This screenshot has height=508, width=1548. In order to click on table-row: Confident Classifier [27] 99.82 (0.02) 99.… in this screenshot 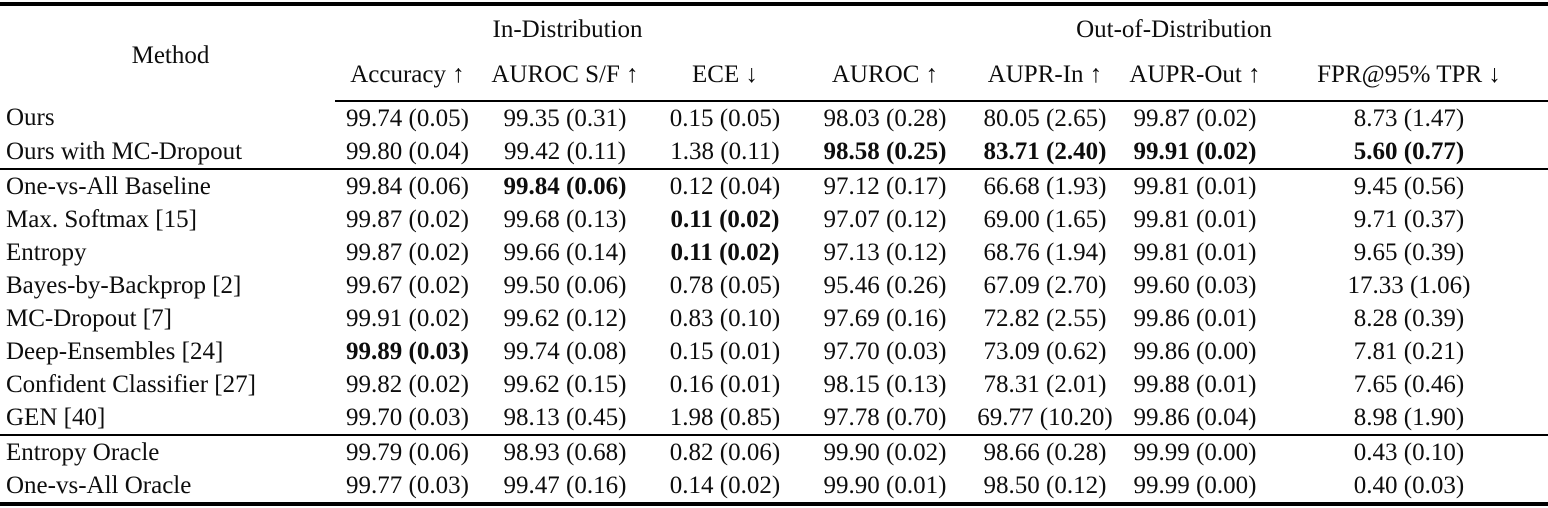, I will do `click(774, 384)`.